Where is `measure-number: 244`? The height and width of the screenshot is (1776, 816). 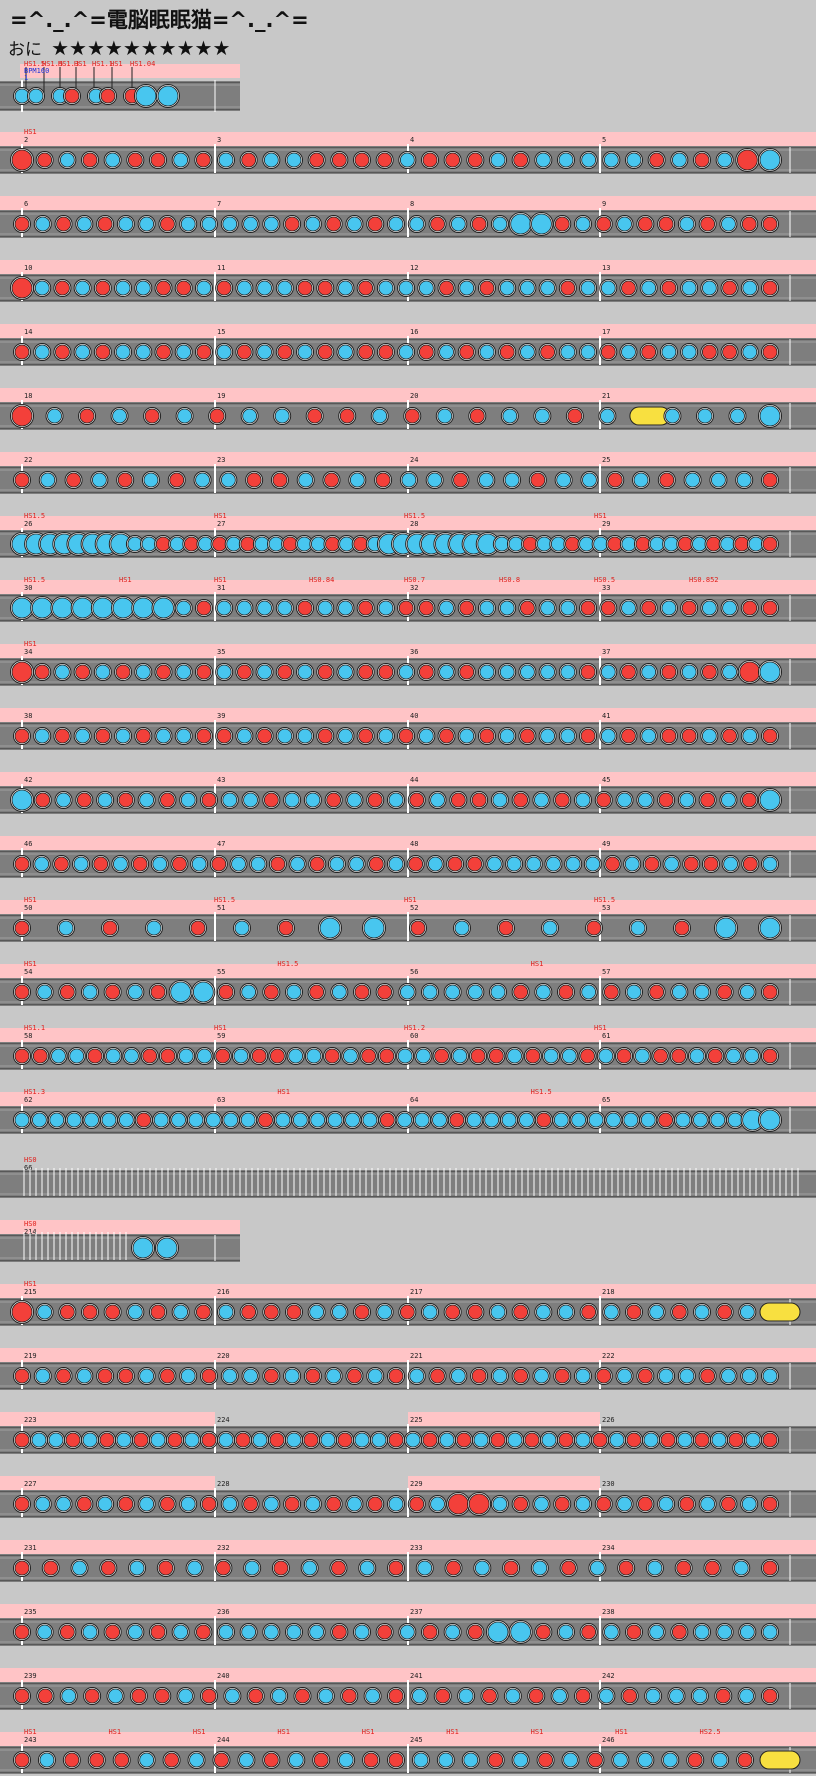
measure-number: 244 is located at coordinates (223, 1740).